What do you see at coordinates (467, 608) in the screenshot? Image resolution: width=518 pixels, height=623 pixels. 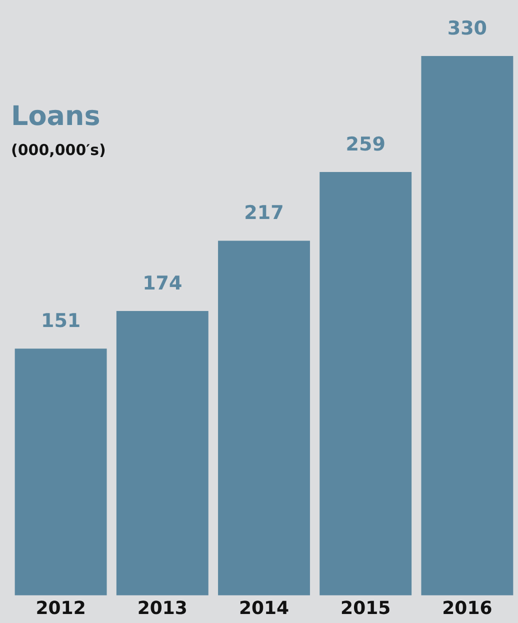 I see `x-tick-label: 2016` at bounding box center [467, 608].